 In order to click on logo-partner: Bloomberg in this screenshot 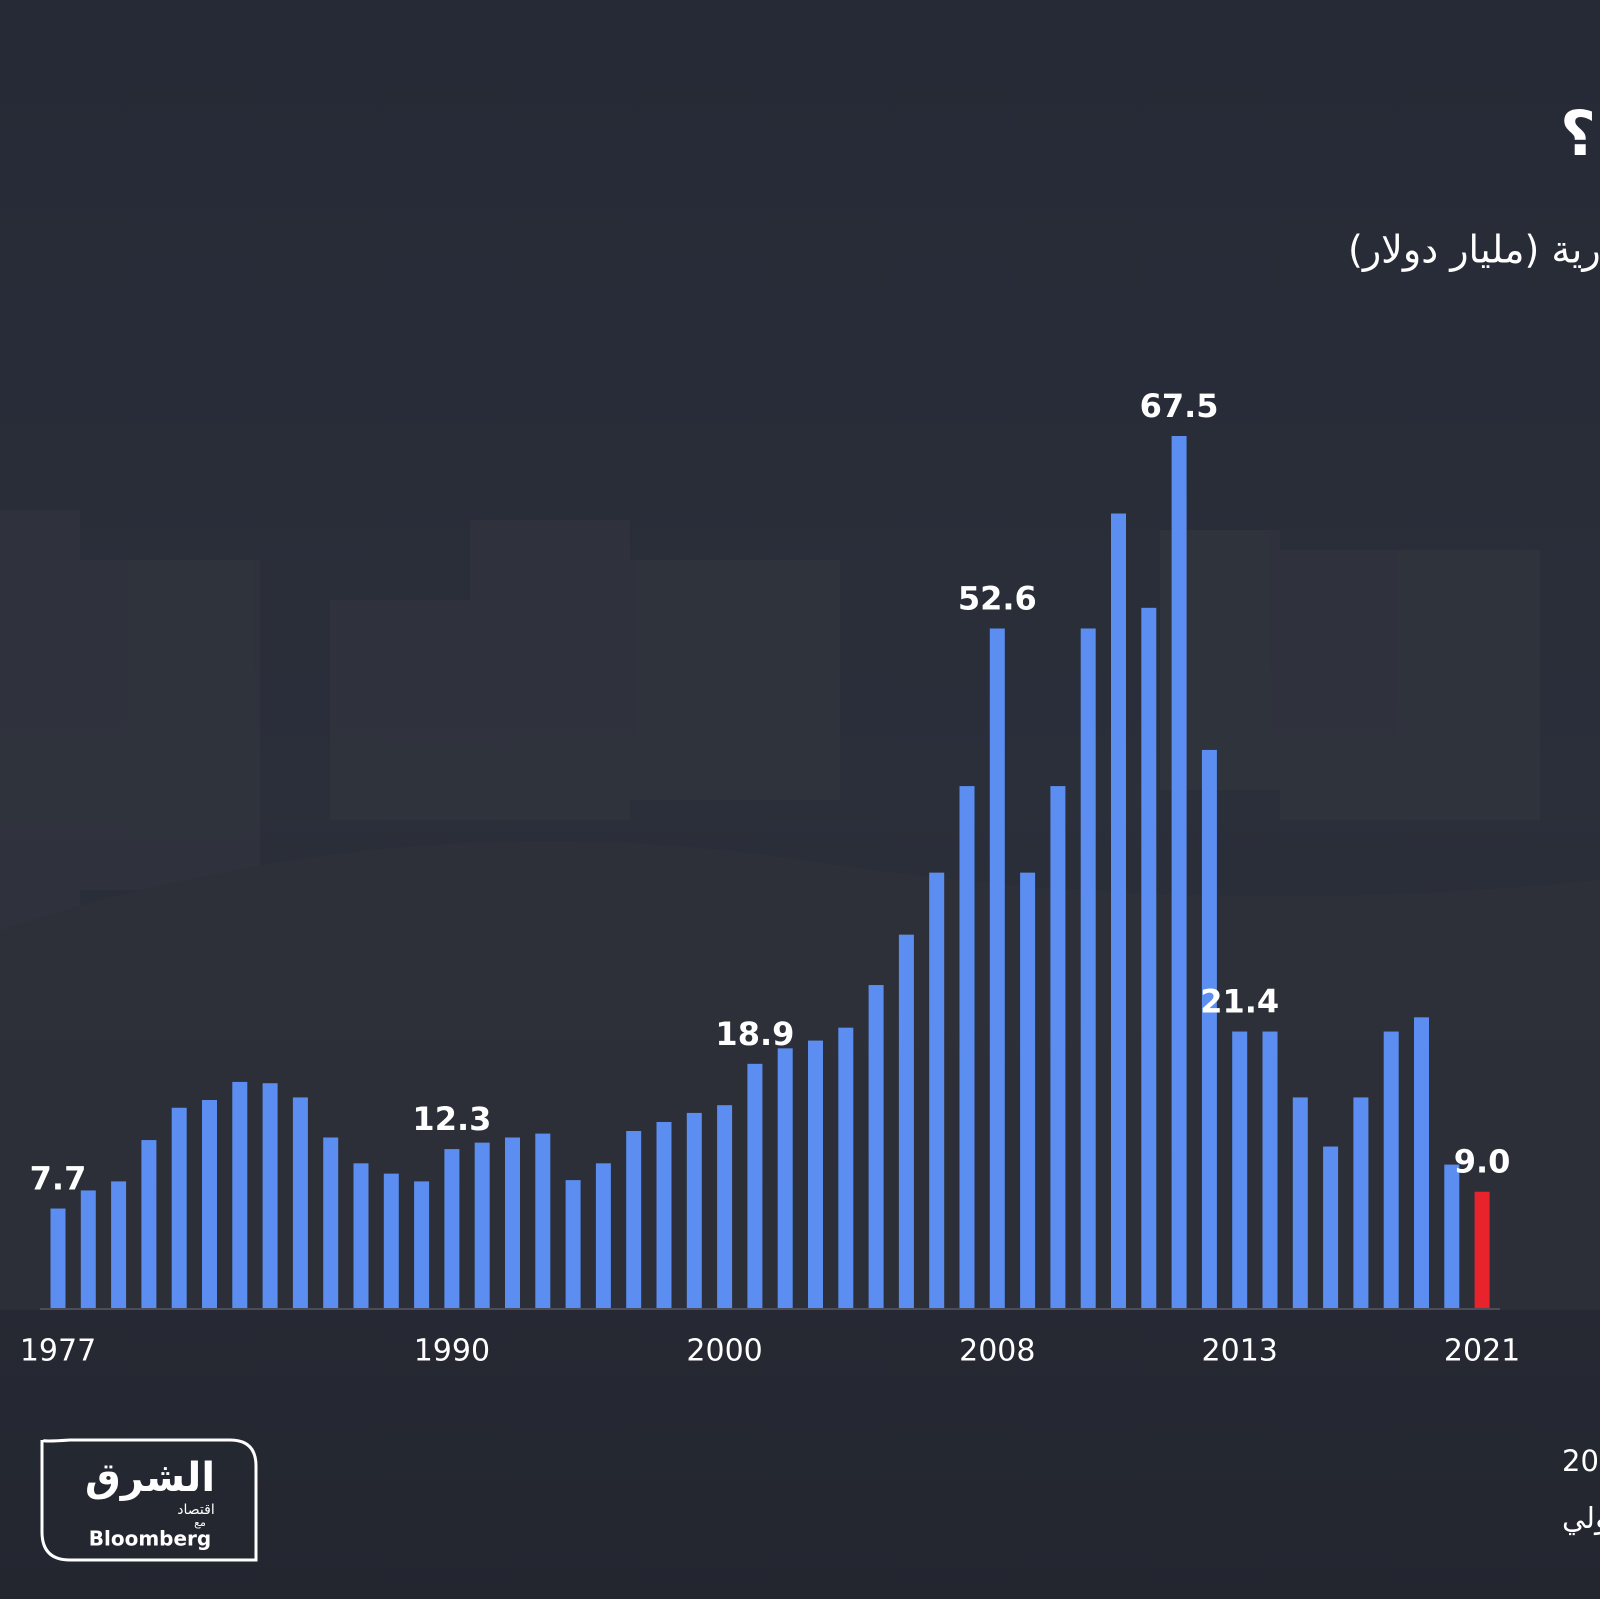, I will do `click(150, 1539)`.